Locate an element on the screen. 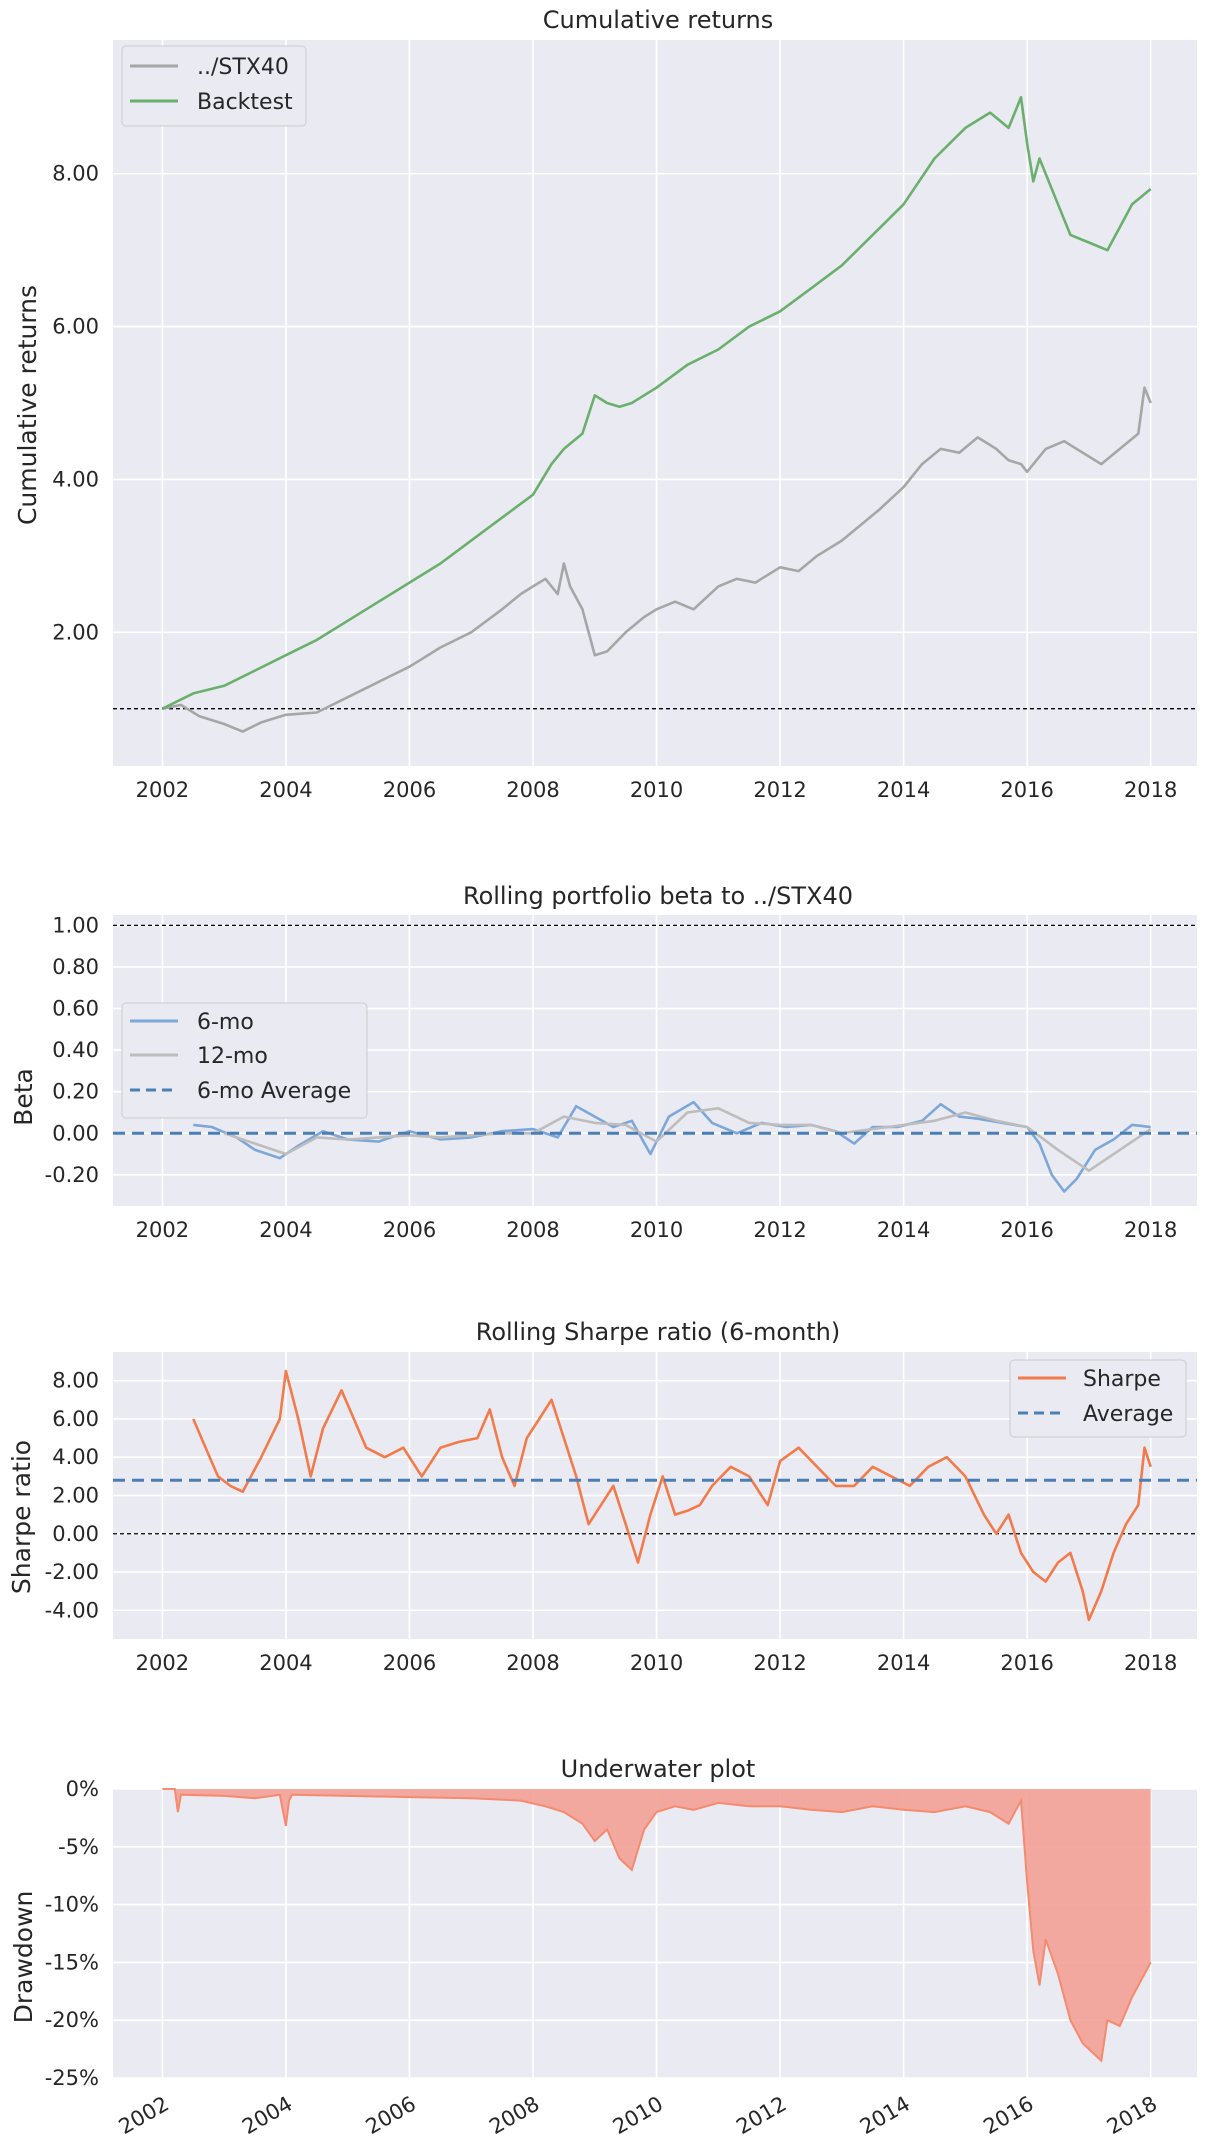 This screenshot has width=1207, height=2149. cumret-xtick-label: 2008 is located at coordinates (532, 790).